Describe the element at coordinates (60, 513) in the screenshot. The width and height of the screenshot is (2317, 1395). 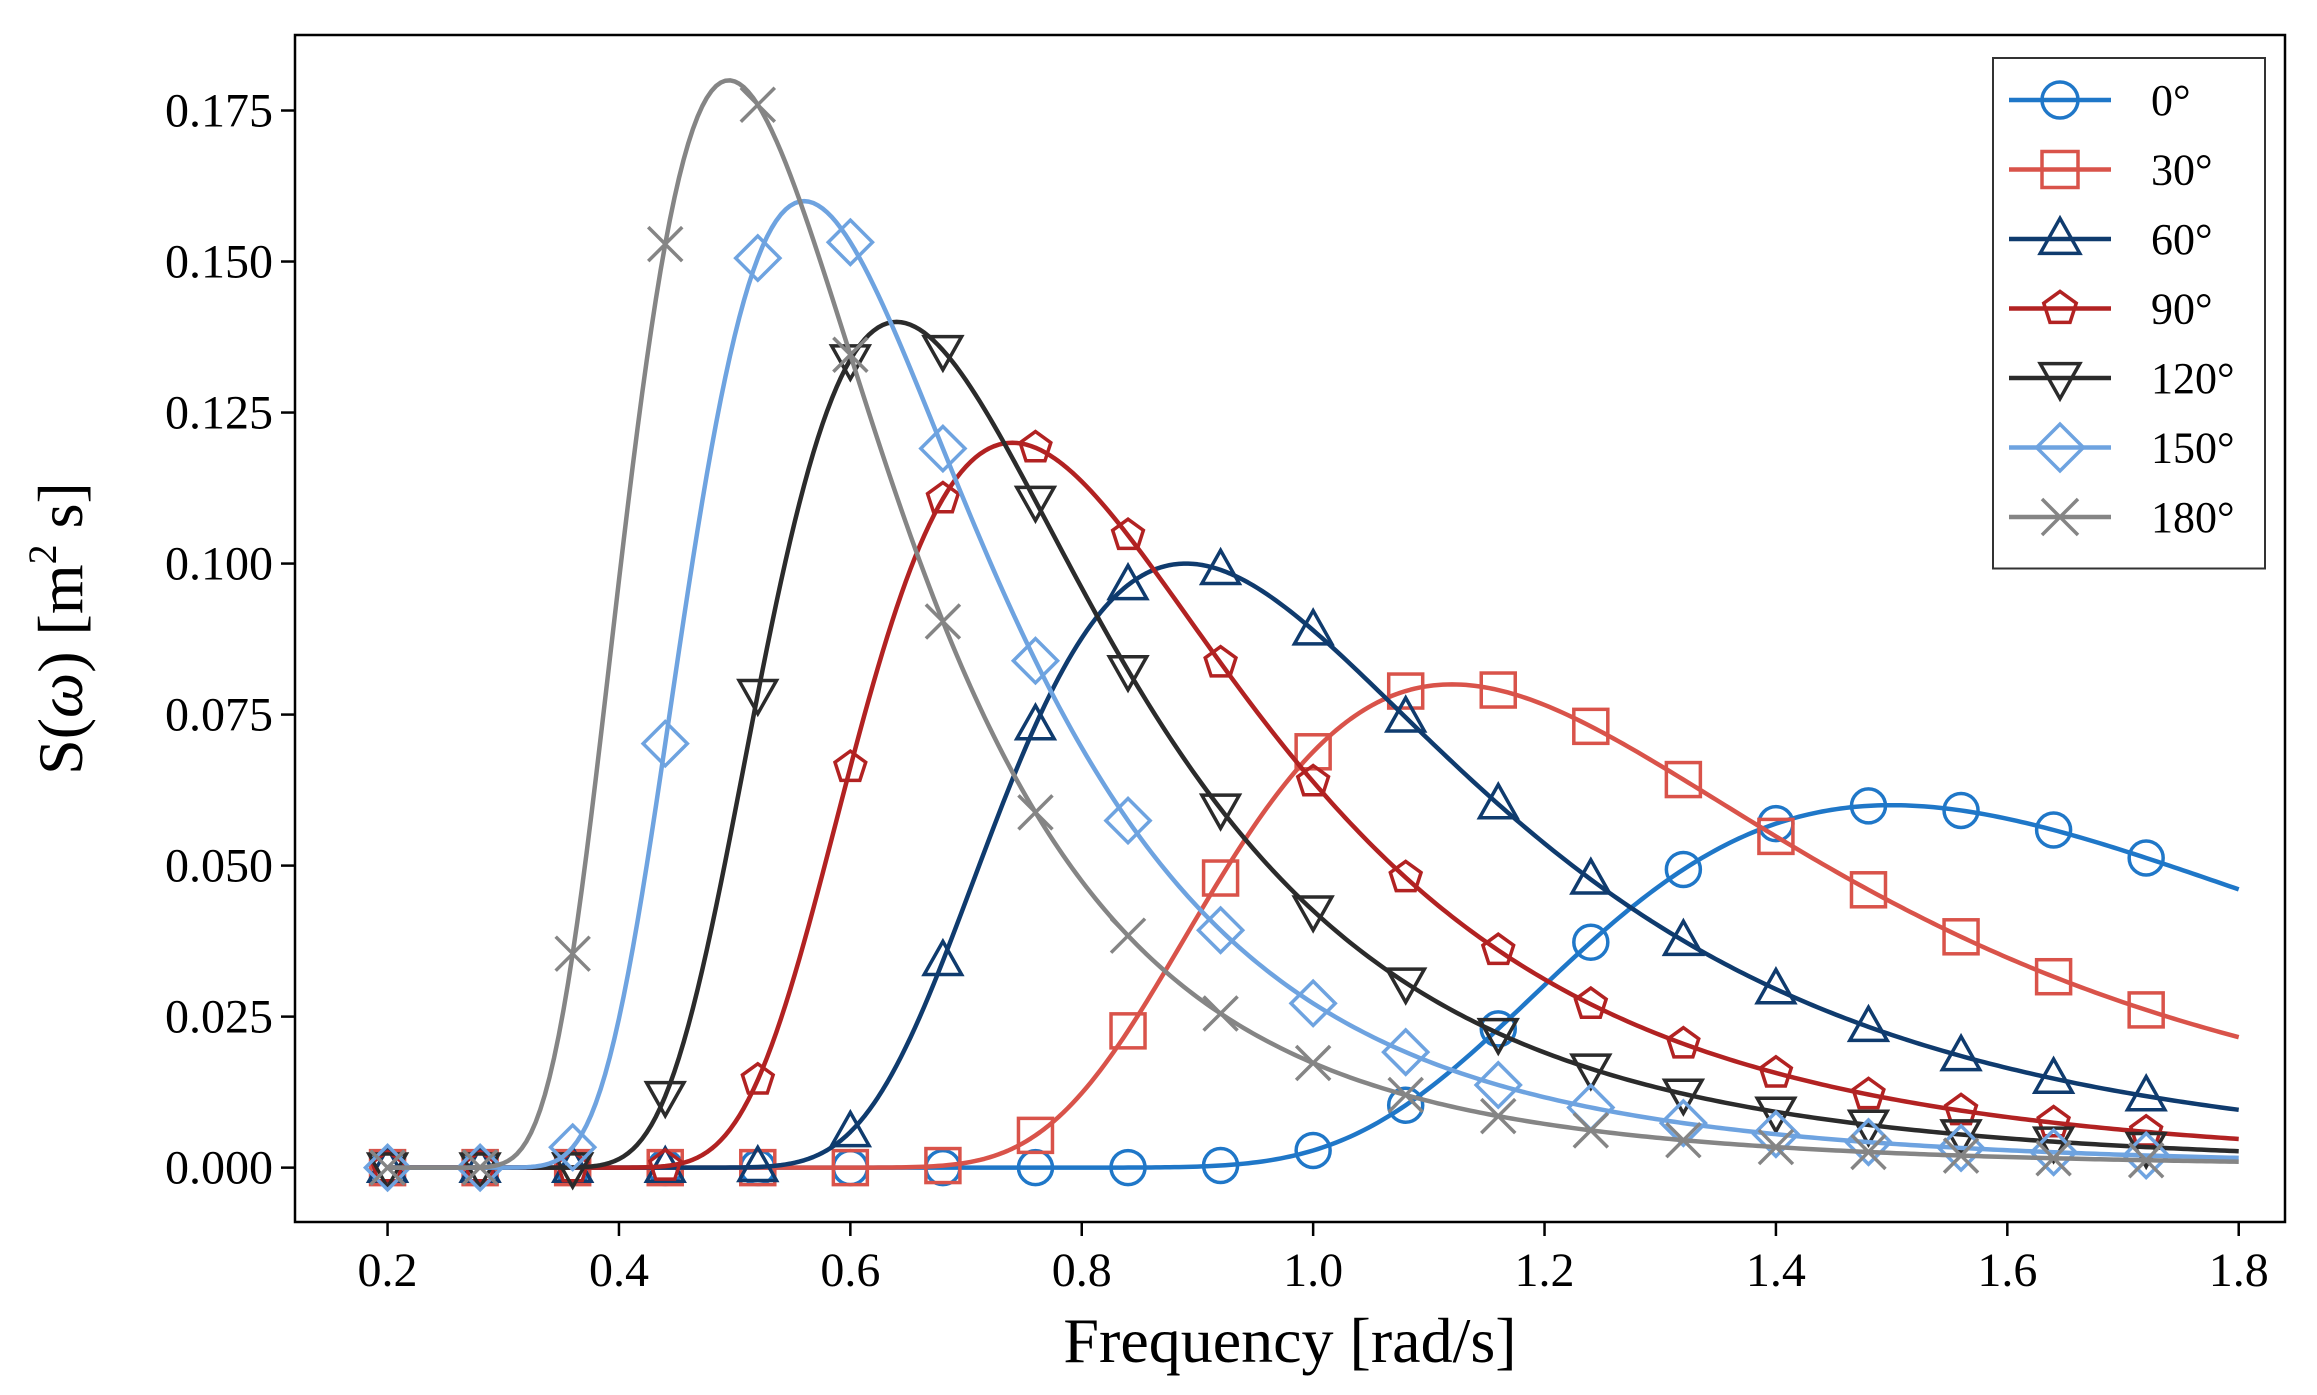
I see `y-axis-title-post: s]` at that location.